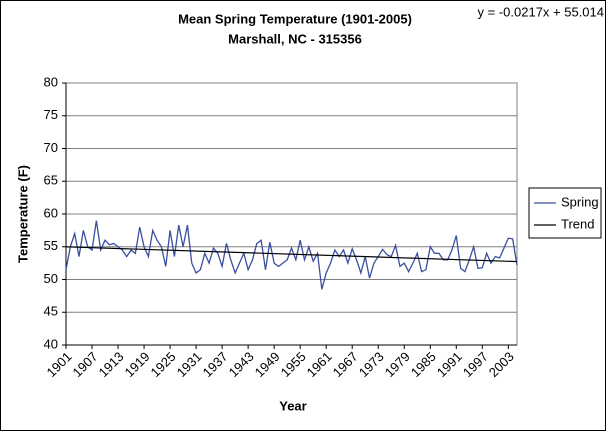  What do you see at coordinates (295, 18) in the screenshot?
I see `chart-title: Mean Spring Temperature (1901-2005)` at bounding box center [295, 18].